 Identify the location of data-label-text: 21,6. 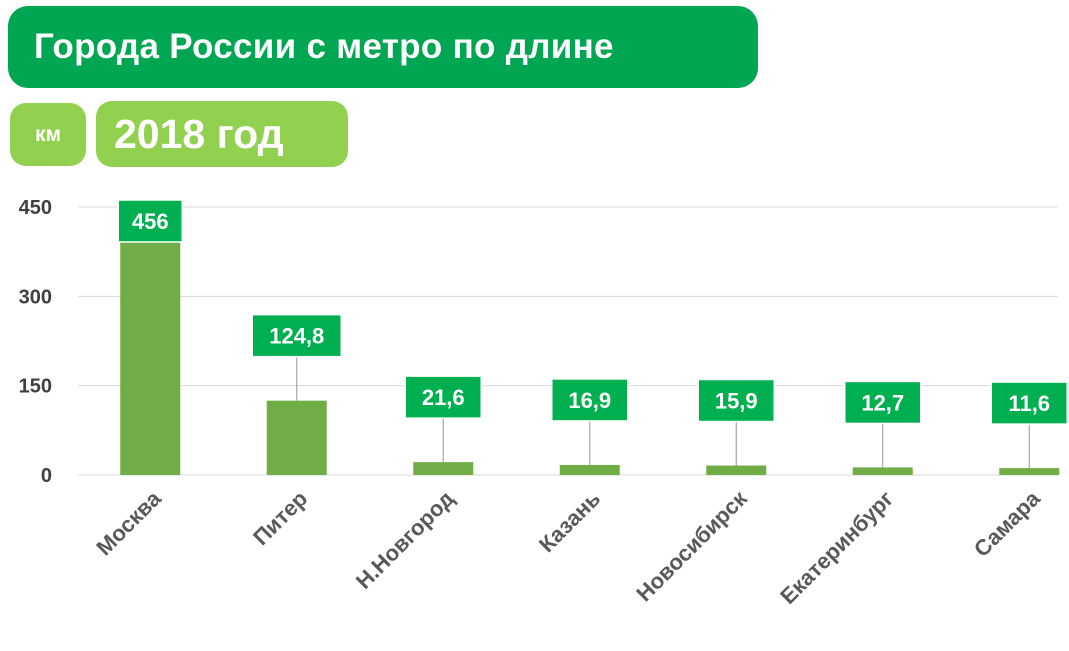
(443, 397).